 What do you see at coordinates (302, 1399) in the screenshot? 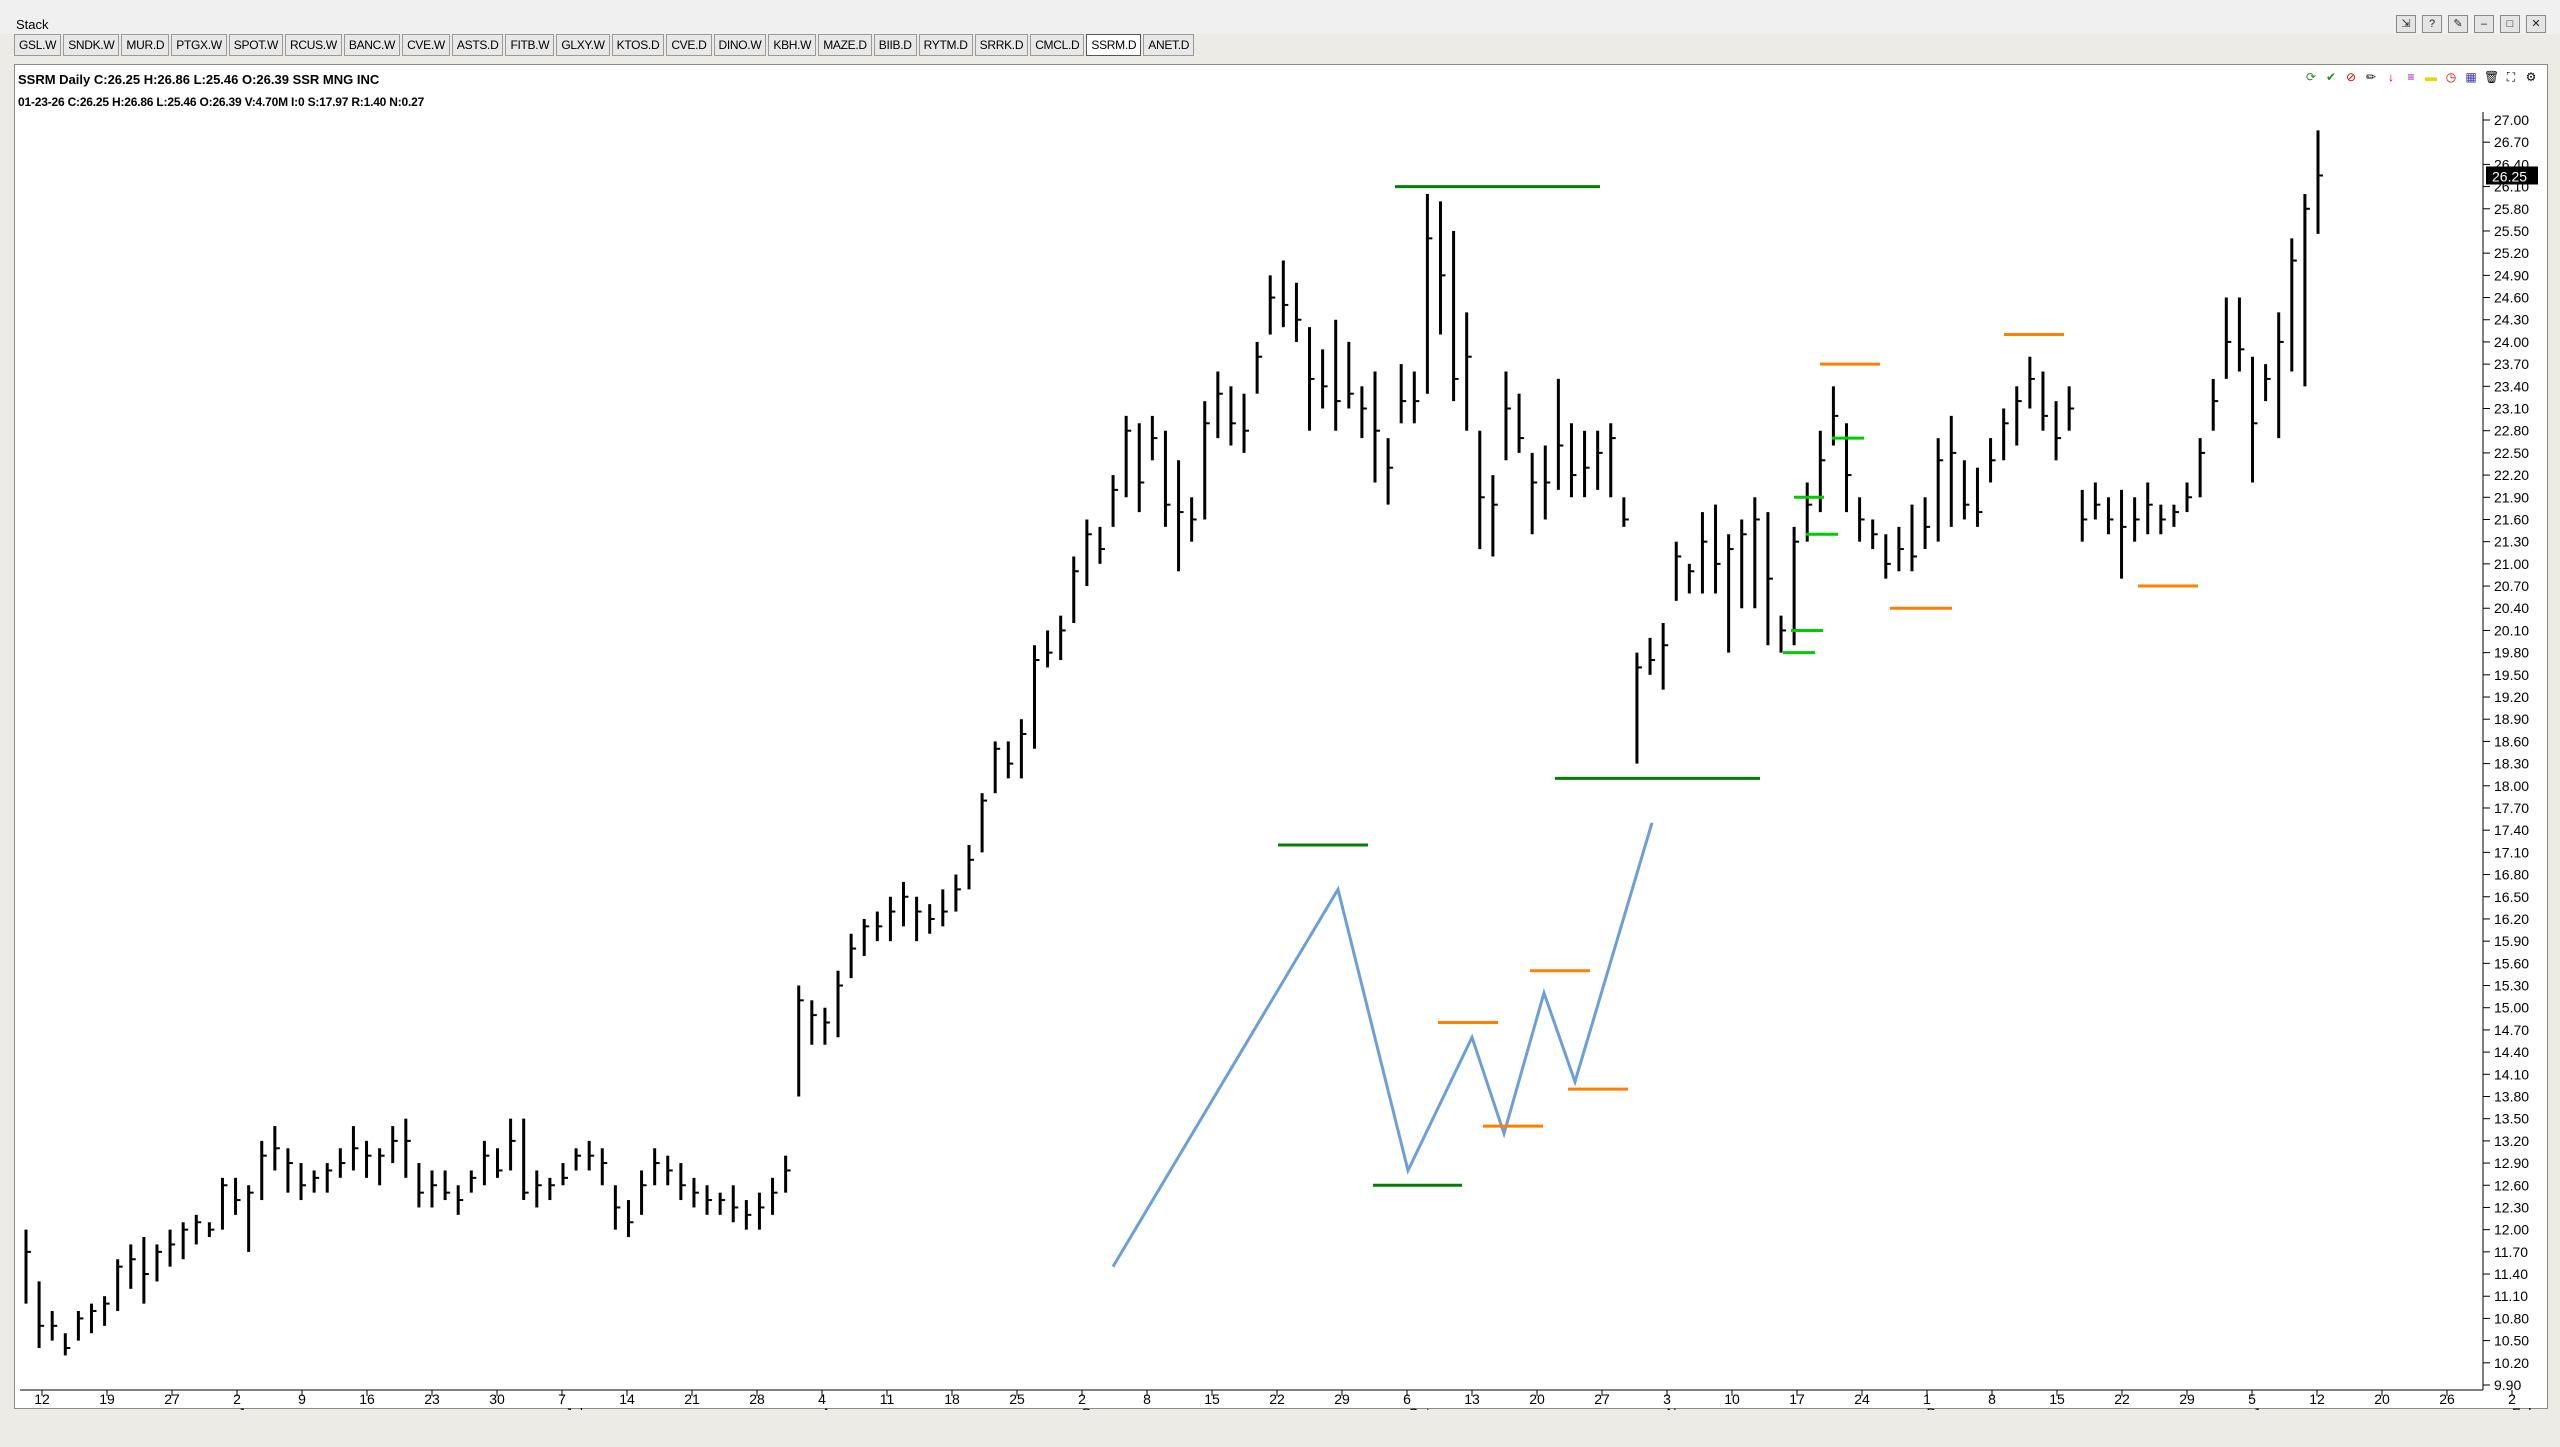
I see `x-tick-label: 9` at bounding box center [302, 1399].